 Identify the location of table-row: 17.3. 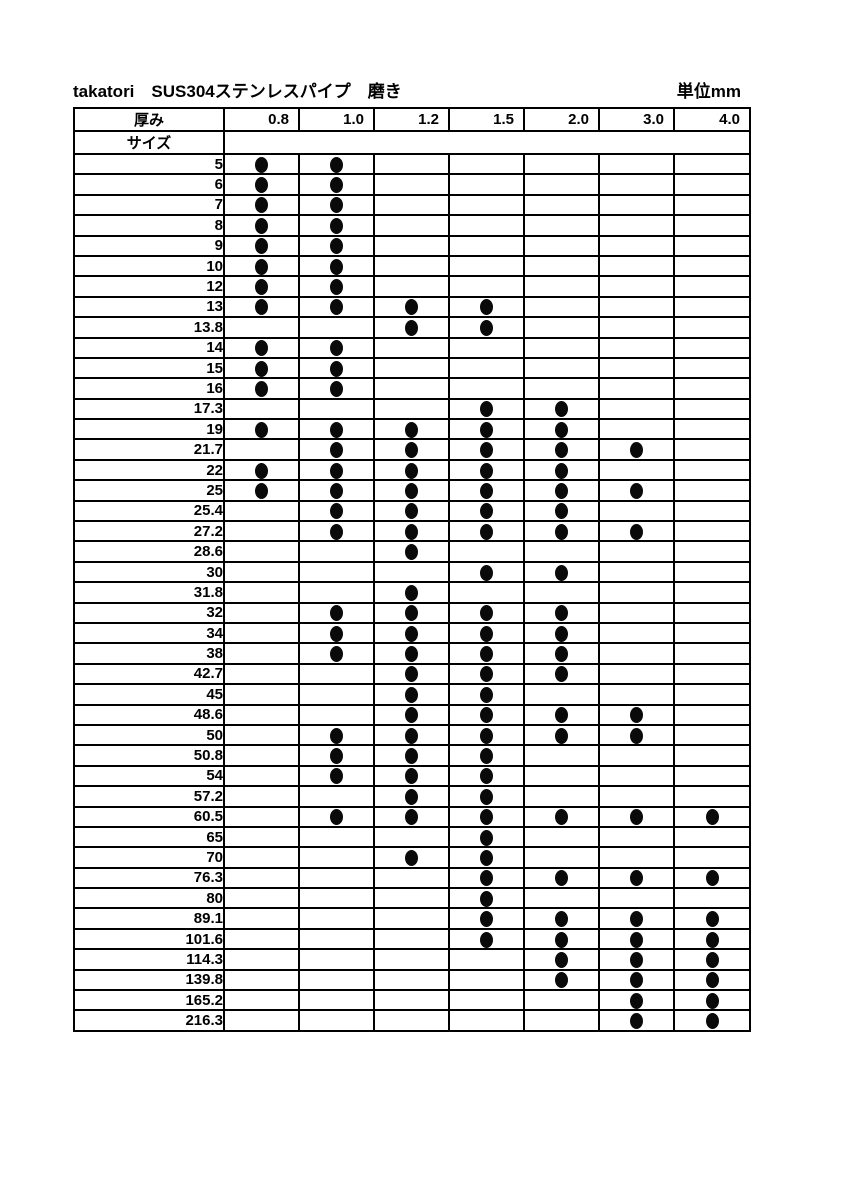
(412, 409).